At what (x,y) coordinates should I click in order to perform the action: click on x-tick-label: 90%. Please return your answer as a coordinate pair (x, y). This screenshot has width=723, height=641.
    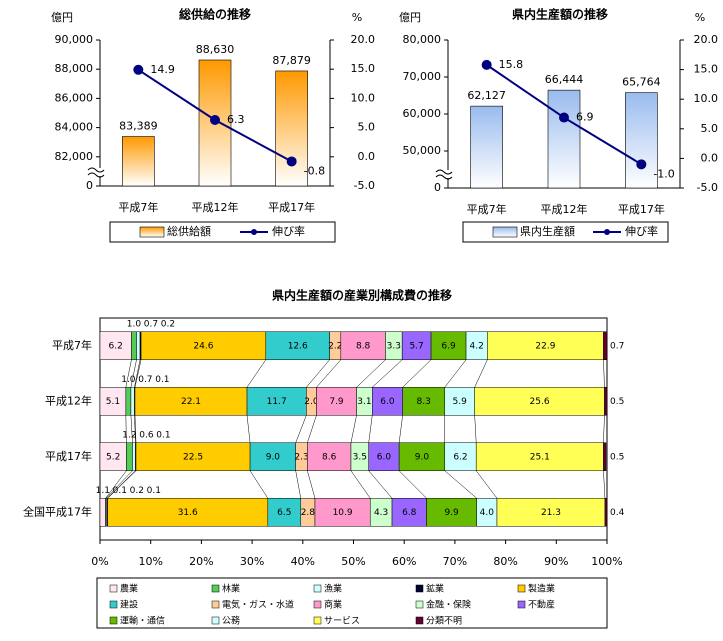
    Looking at the image, I should click on (556, 561).